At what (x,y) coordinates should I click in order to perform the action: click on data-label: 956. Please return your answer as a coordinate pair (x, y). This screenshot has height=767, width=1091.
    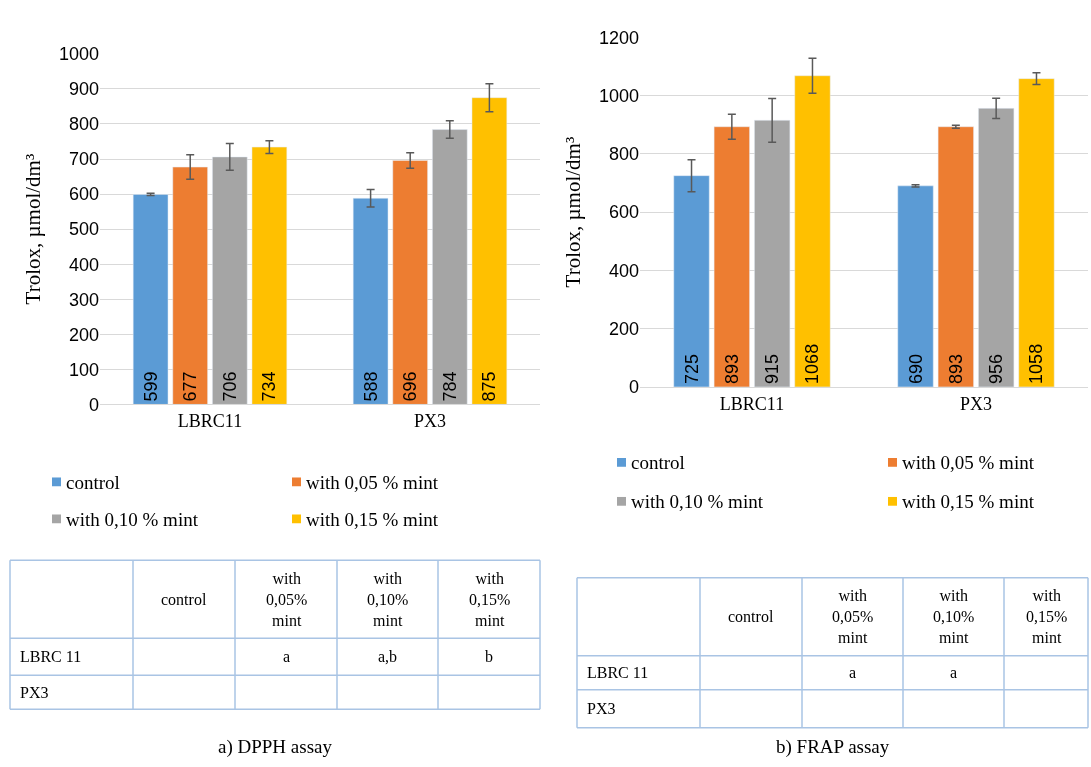
    Looking at the image, I should click on (996, 368).